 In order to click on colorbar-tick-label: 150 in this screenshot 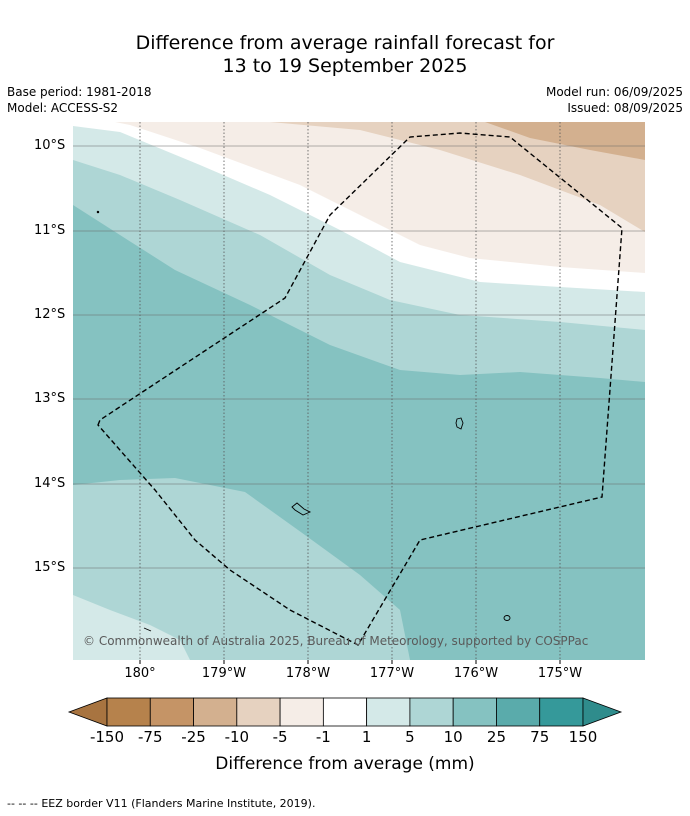, I will do `click(583, 737)`.